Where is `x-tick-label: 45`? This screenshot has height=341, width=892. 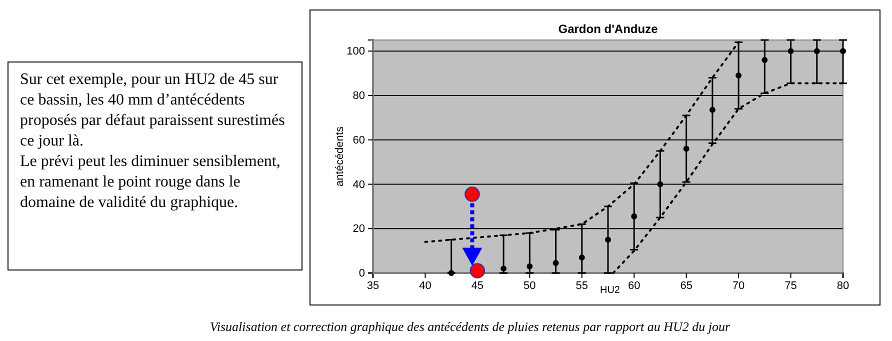
x-tick-label: 45 is located at coordinates (477, 286).